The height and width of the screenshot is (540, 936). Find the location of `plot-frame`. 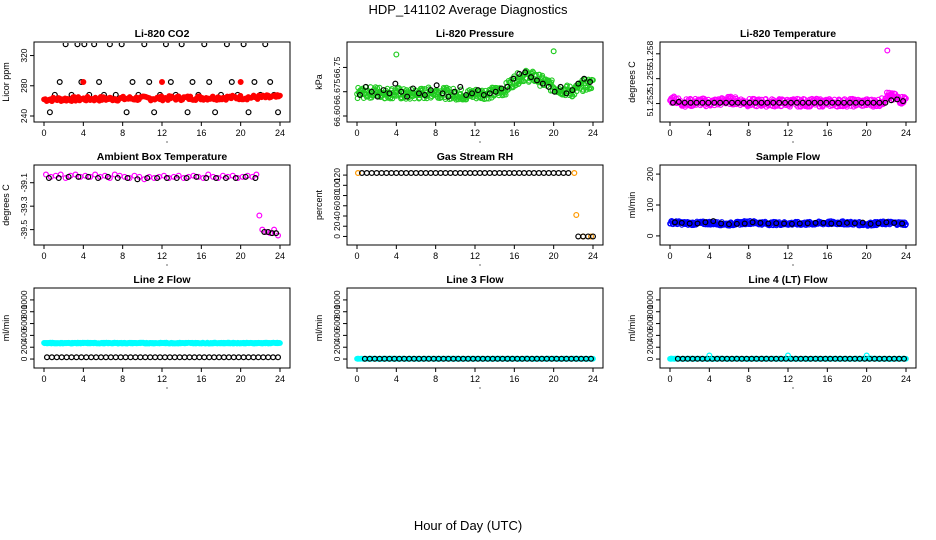

plot-frame is located at coordinates (788, 82).